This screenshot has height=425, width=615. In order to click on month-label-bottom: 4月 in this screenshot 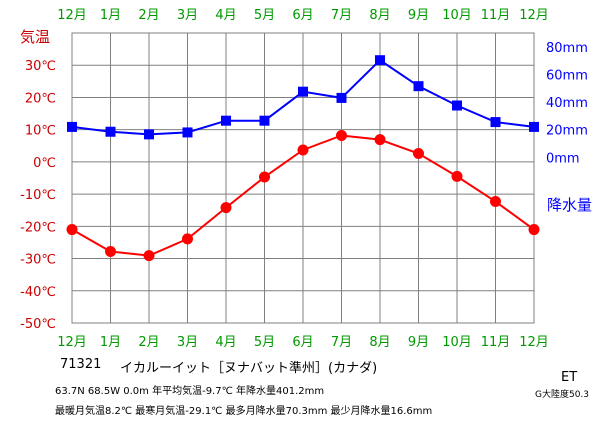, I will do `click(225, 342)`.